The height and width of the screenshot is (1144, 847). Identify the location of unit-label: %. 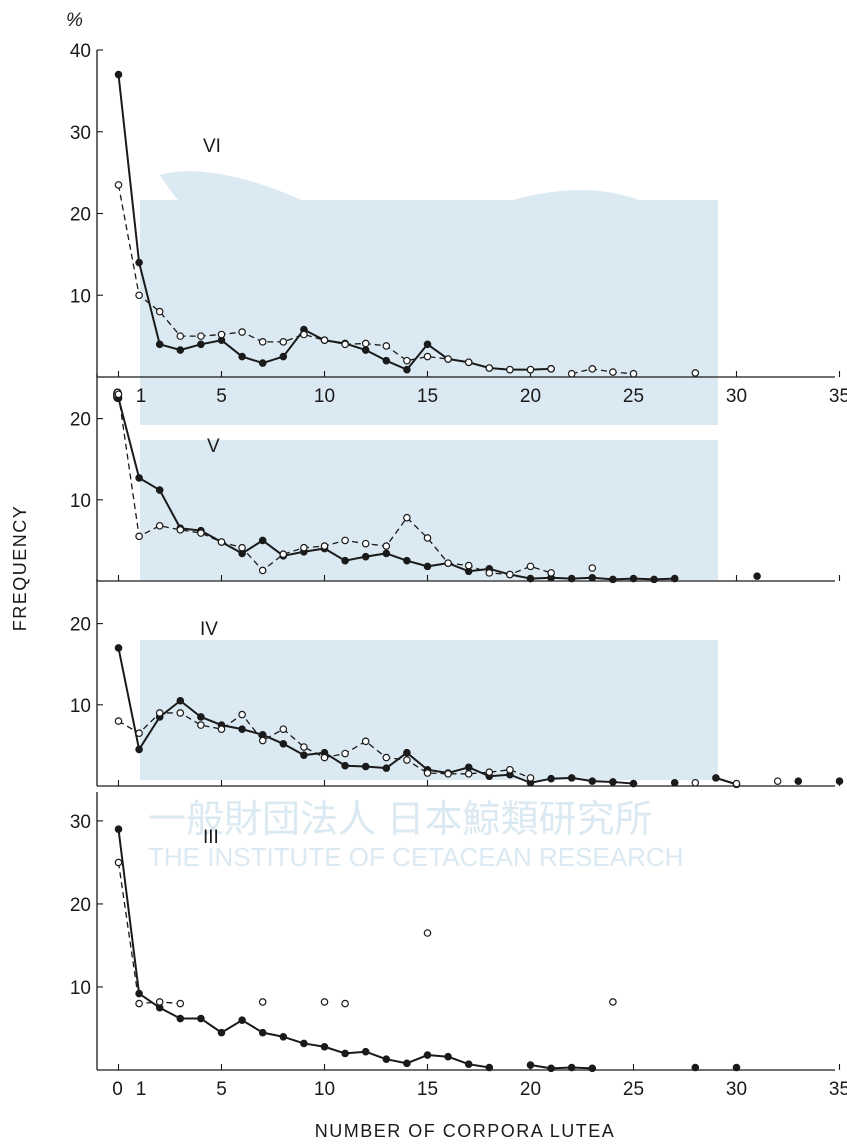
(74, 20).